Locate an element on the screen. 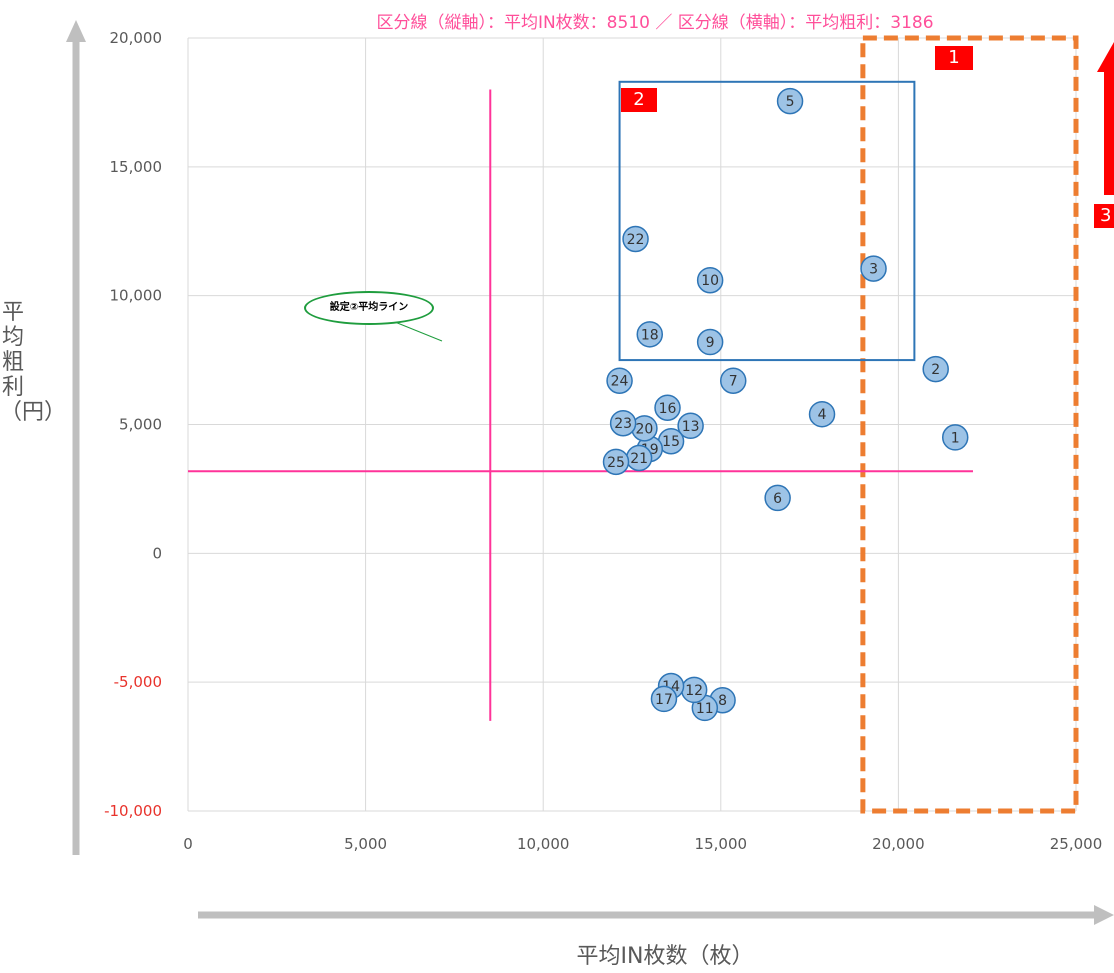  x-axis-label: 平均IN枚数（枚） is located at coordinates (665, 956).